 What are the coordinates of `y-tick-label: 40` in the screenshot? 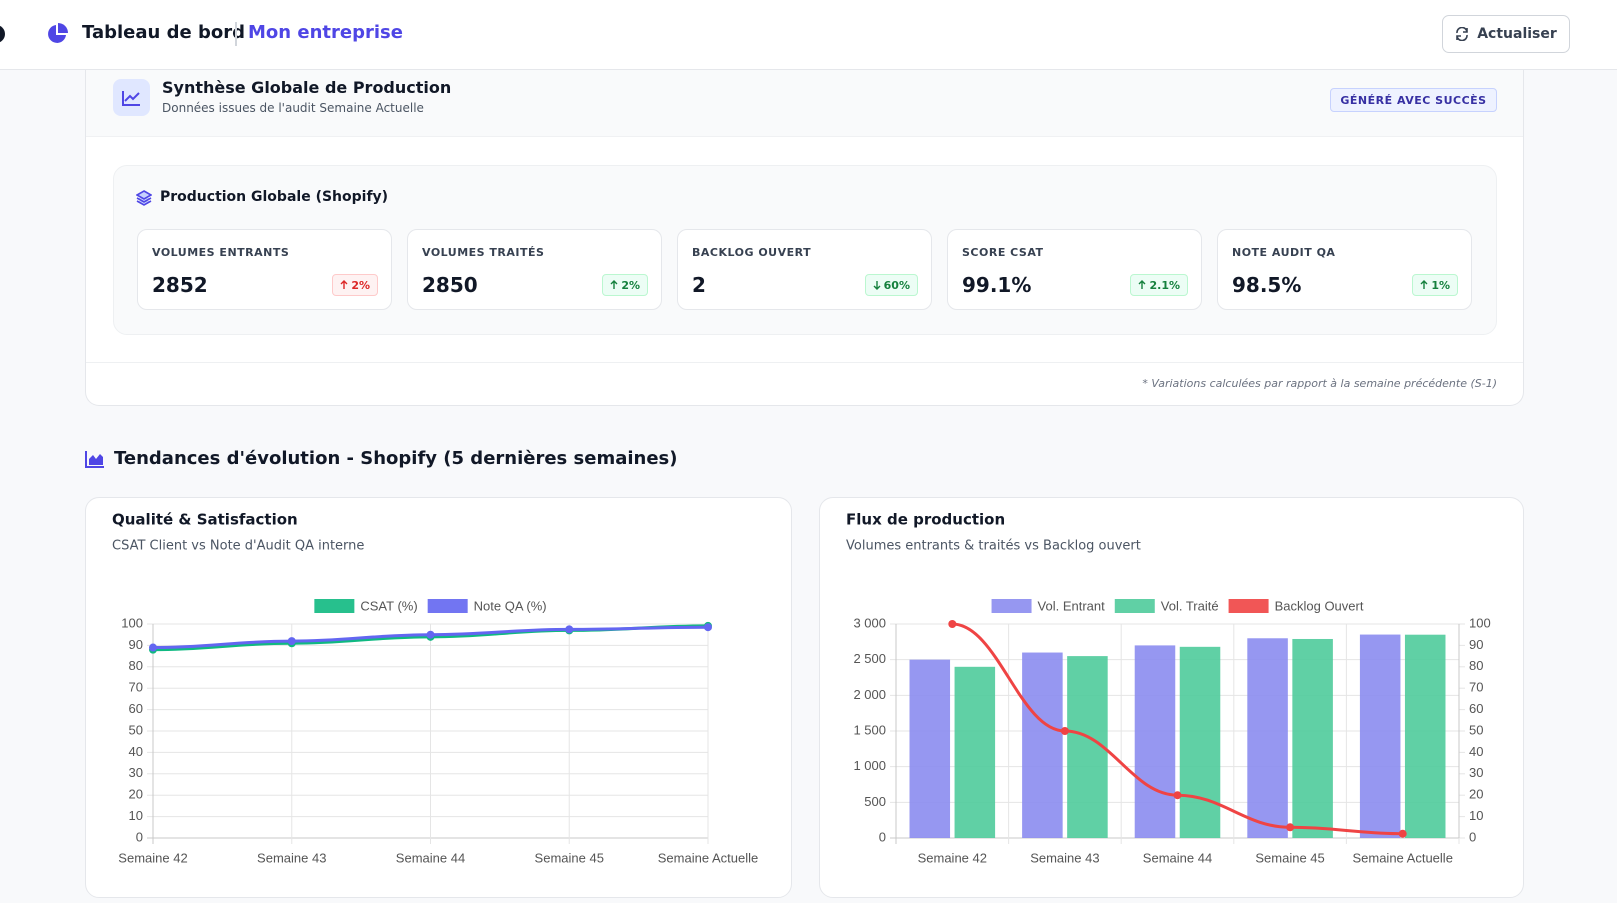 It's located at (136, 751).